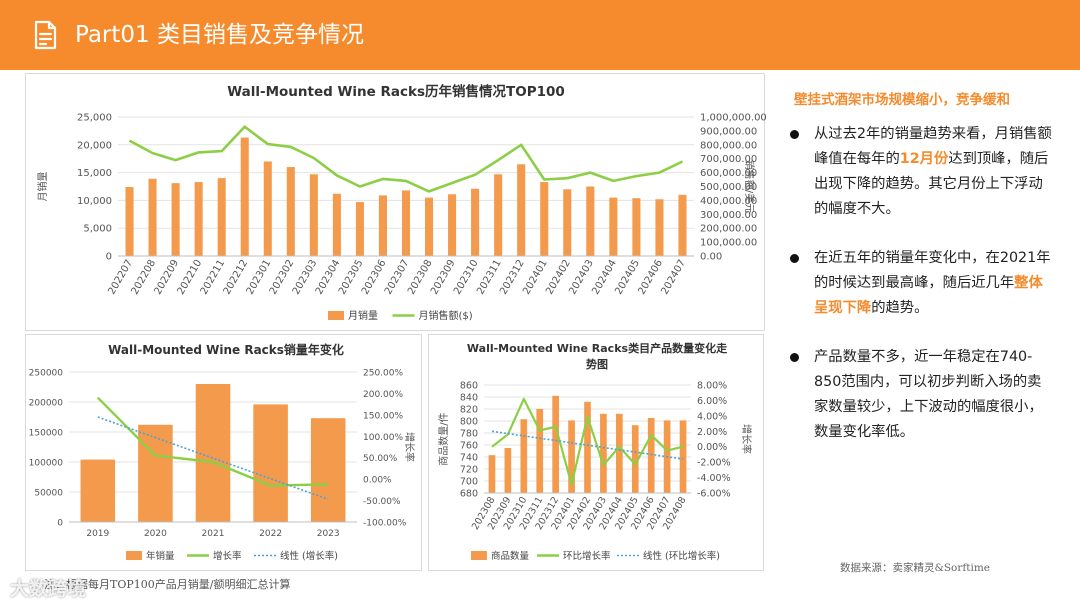 The height and width of the screenshot is (606, 1080). I want to click on legend-swatch, so click(134, 555).